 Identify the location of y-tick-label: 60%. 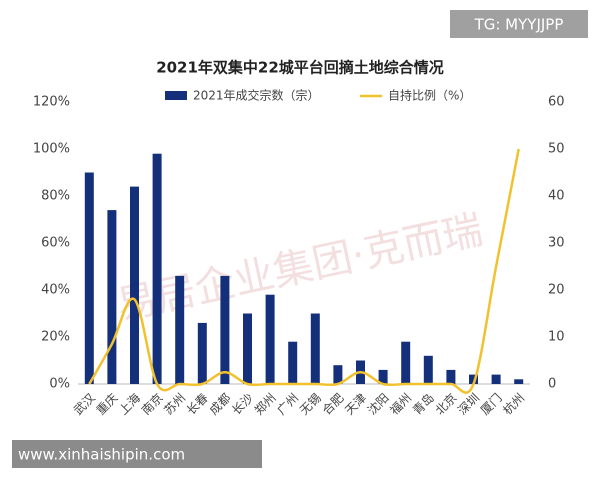
(55, 243).